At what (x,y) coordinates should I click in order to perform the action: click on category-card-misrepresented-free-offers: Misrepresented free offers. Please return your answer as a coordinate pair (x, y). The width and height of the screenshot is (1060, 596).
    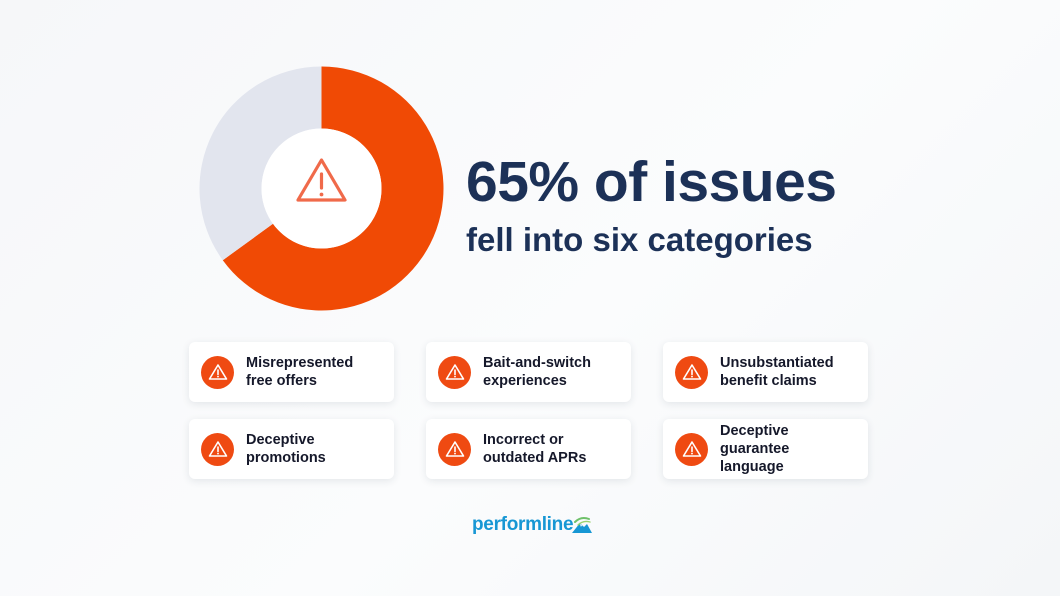
    Looking at the image, I should click on (291, 372).